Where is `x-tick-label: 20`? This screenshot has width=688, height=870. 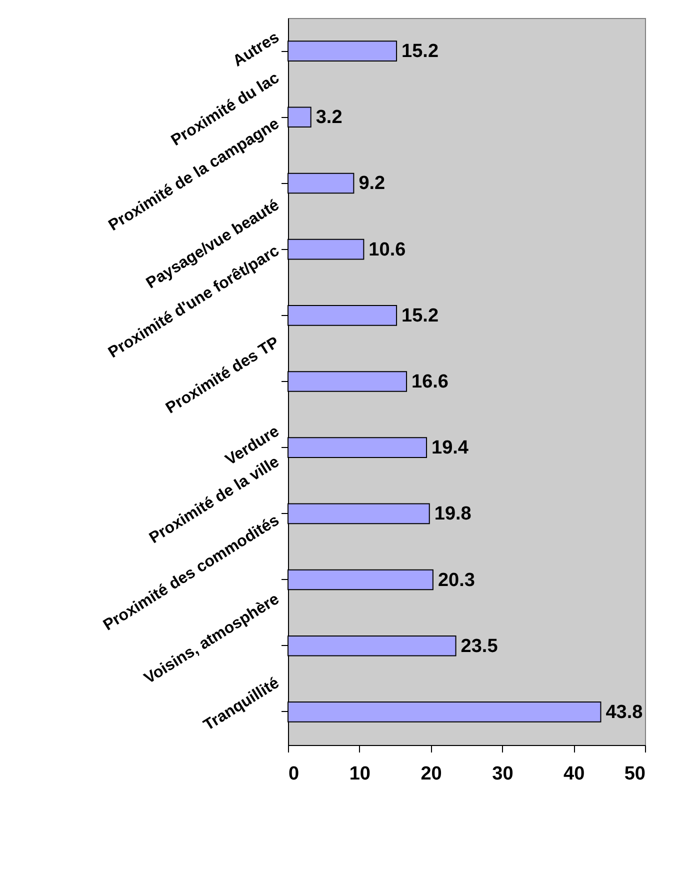 x-tick-label: 20 is located at coordinates (431, 774).